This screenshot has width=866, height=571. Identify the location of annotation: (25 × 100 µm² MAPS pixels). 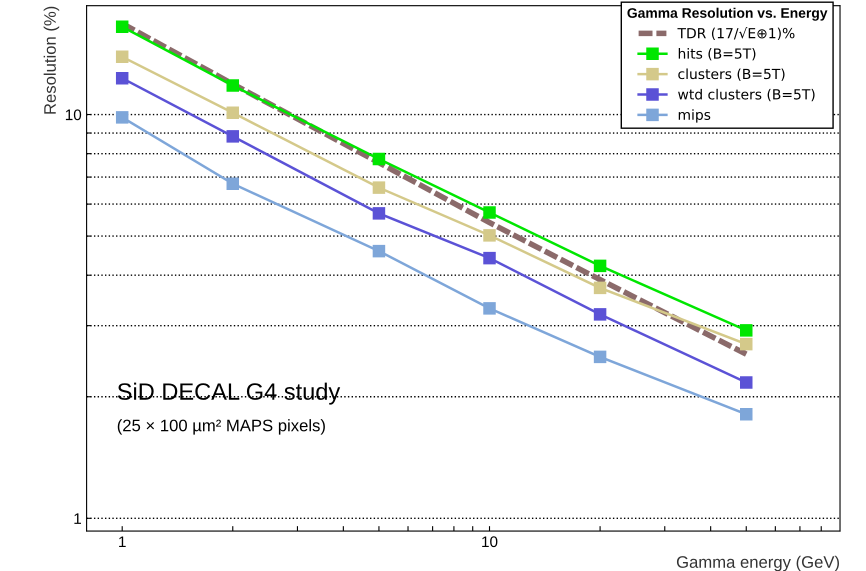
(221, 427).